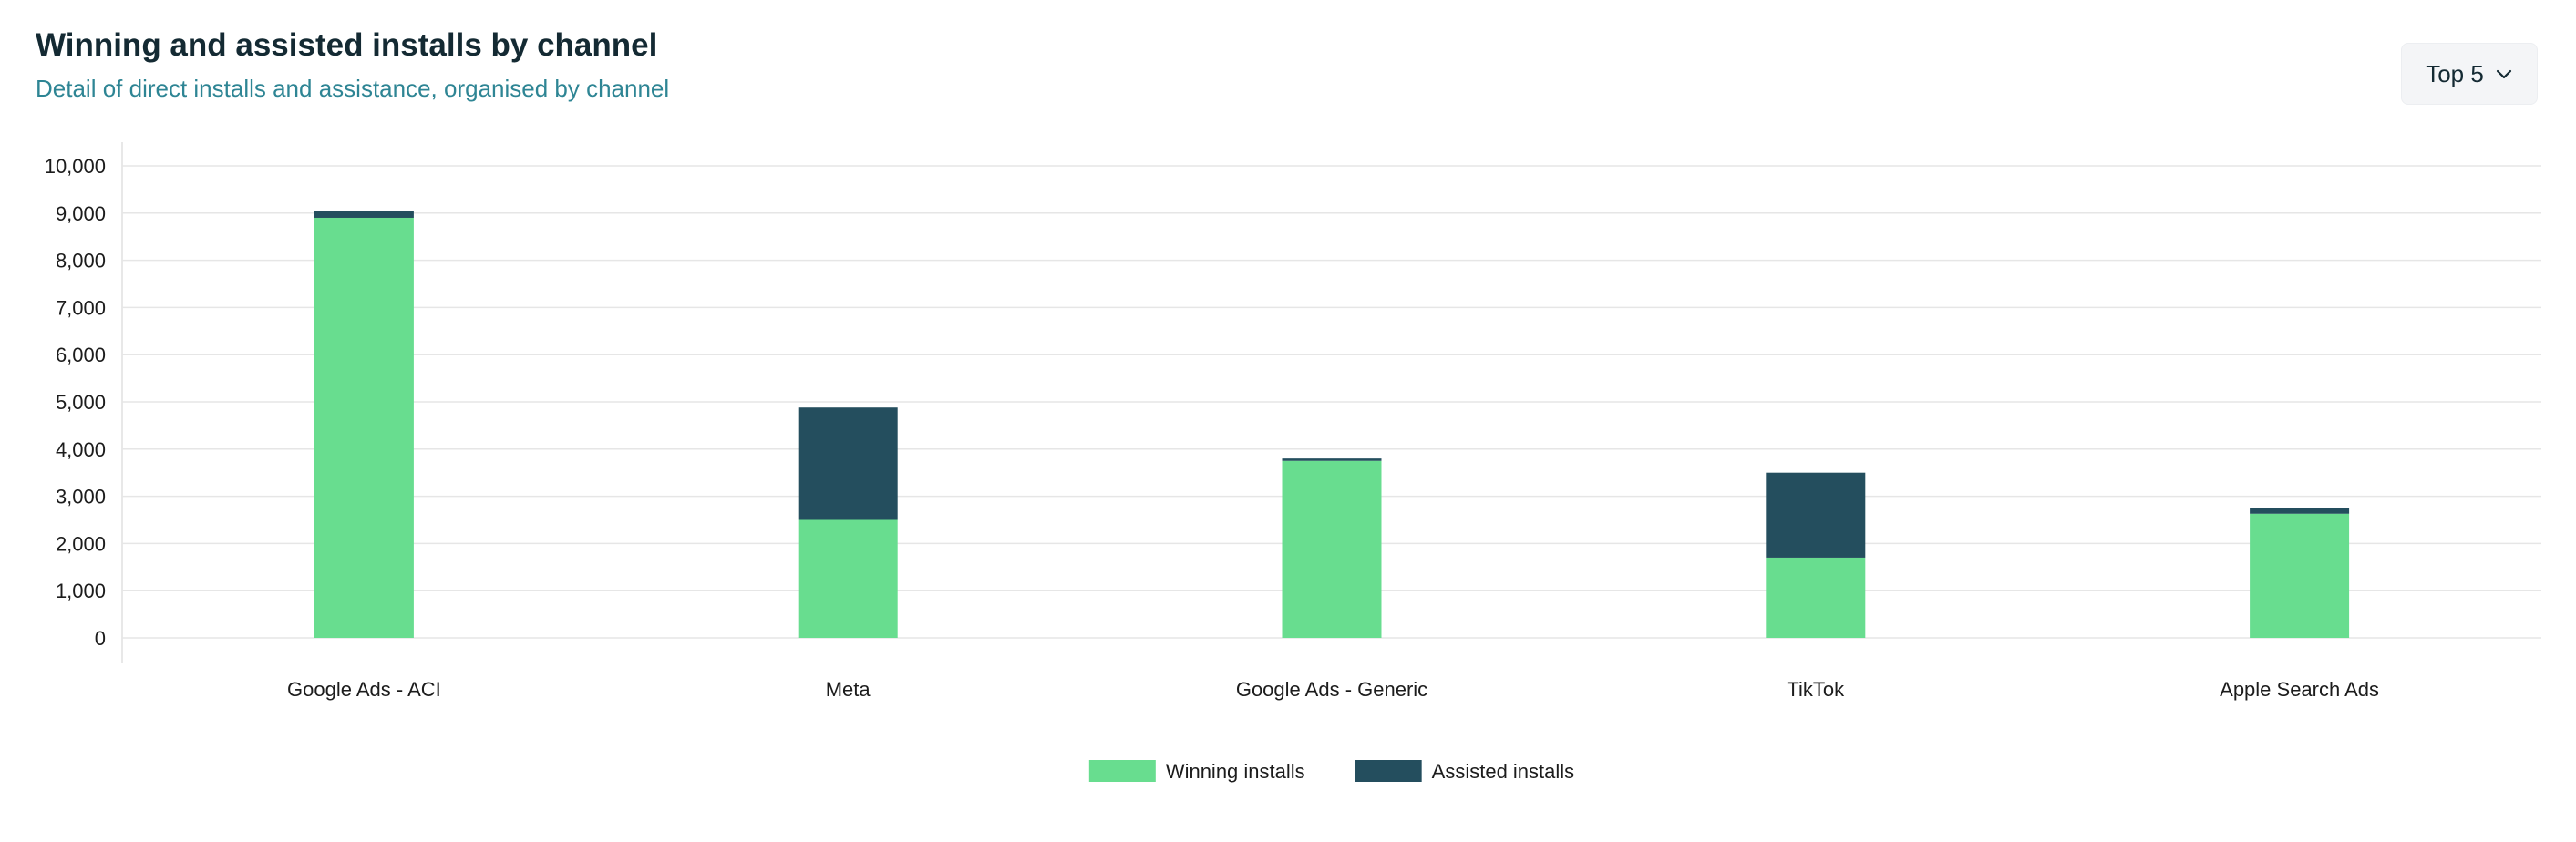 This screenshot has height=842, width=2576. Describe the element at coordinates (81, 261) in the screenshot. I see `y-tick-label: 8,000` at that location.